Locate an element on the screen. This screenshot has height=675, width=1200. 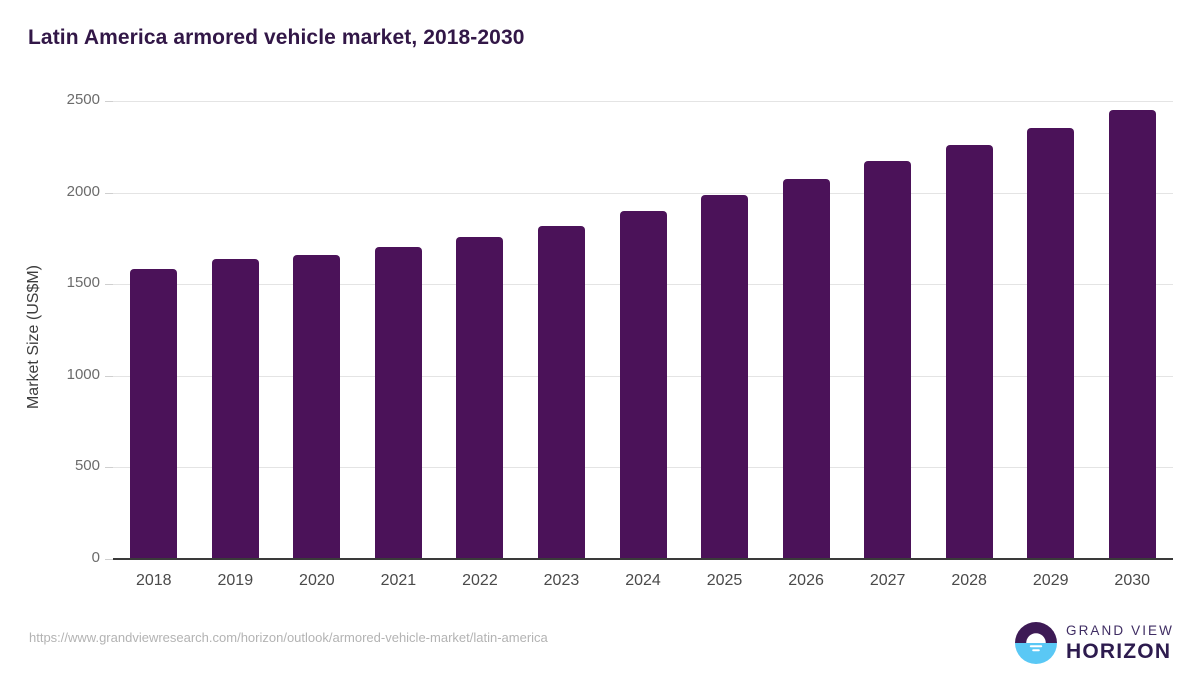
x-axis-line is located at coordinates (643, 559).